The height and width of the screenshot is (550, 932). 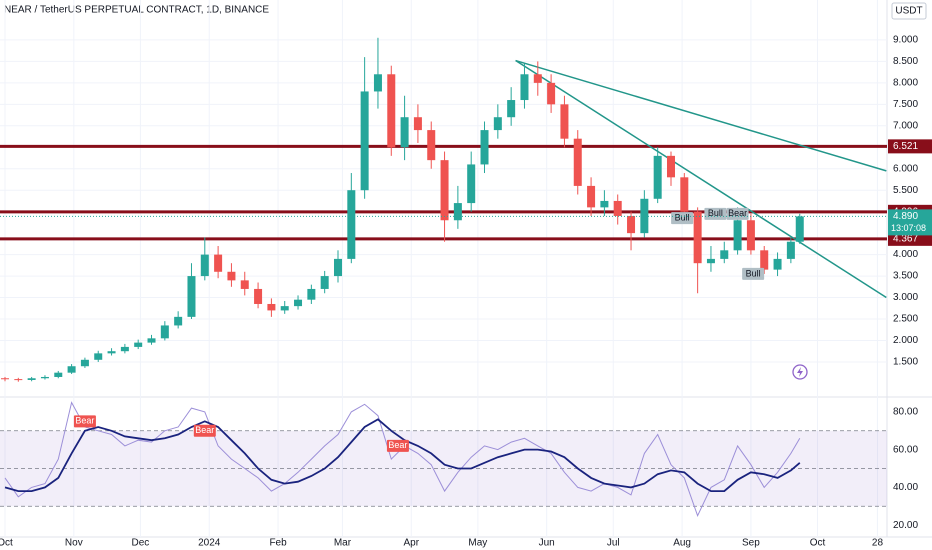 What do you see at coordinates (908, 228) in the screenshot?
I see `countdown: 13:07:08` at bounding box center [908, 228].